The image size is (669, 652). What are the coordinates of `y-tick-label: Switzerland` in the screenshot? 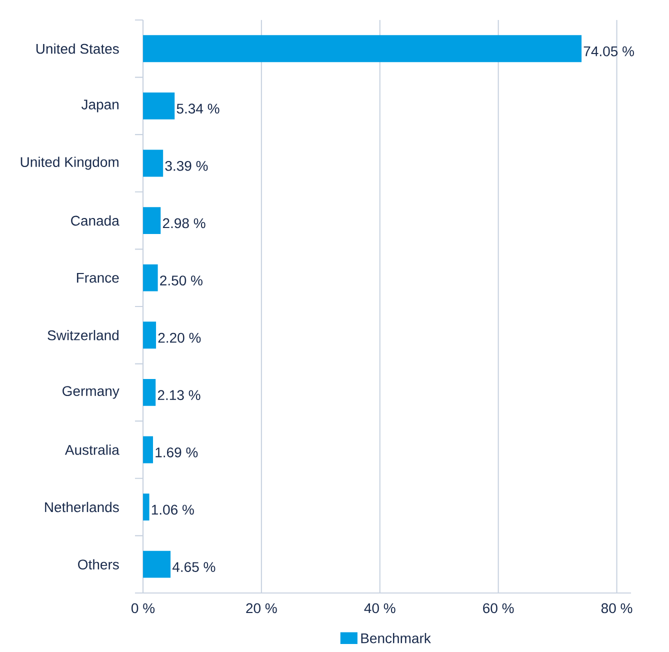 It's located at (83, 335).